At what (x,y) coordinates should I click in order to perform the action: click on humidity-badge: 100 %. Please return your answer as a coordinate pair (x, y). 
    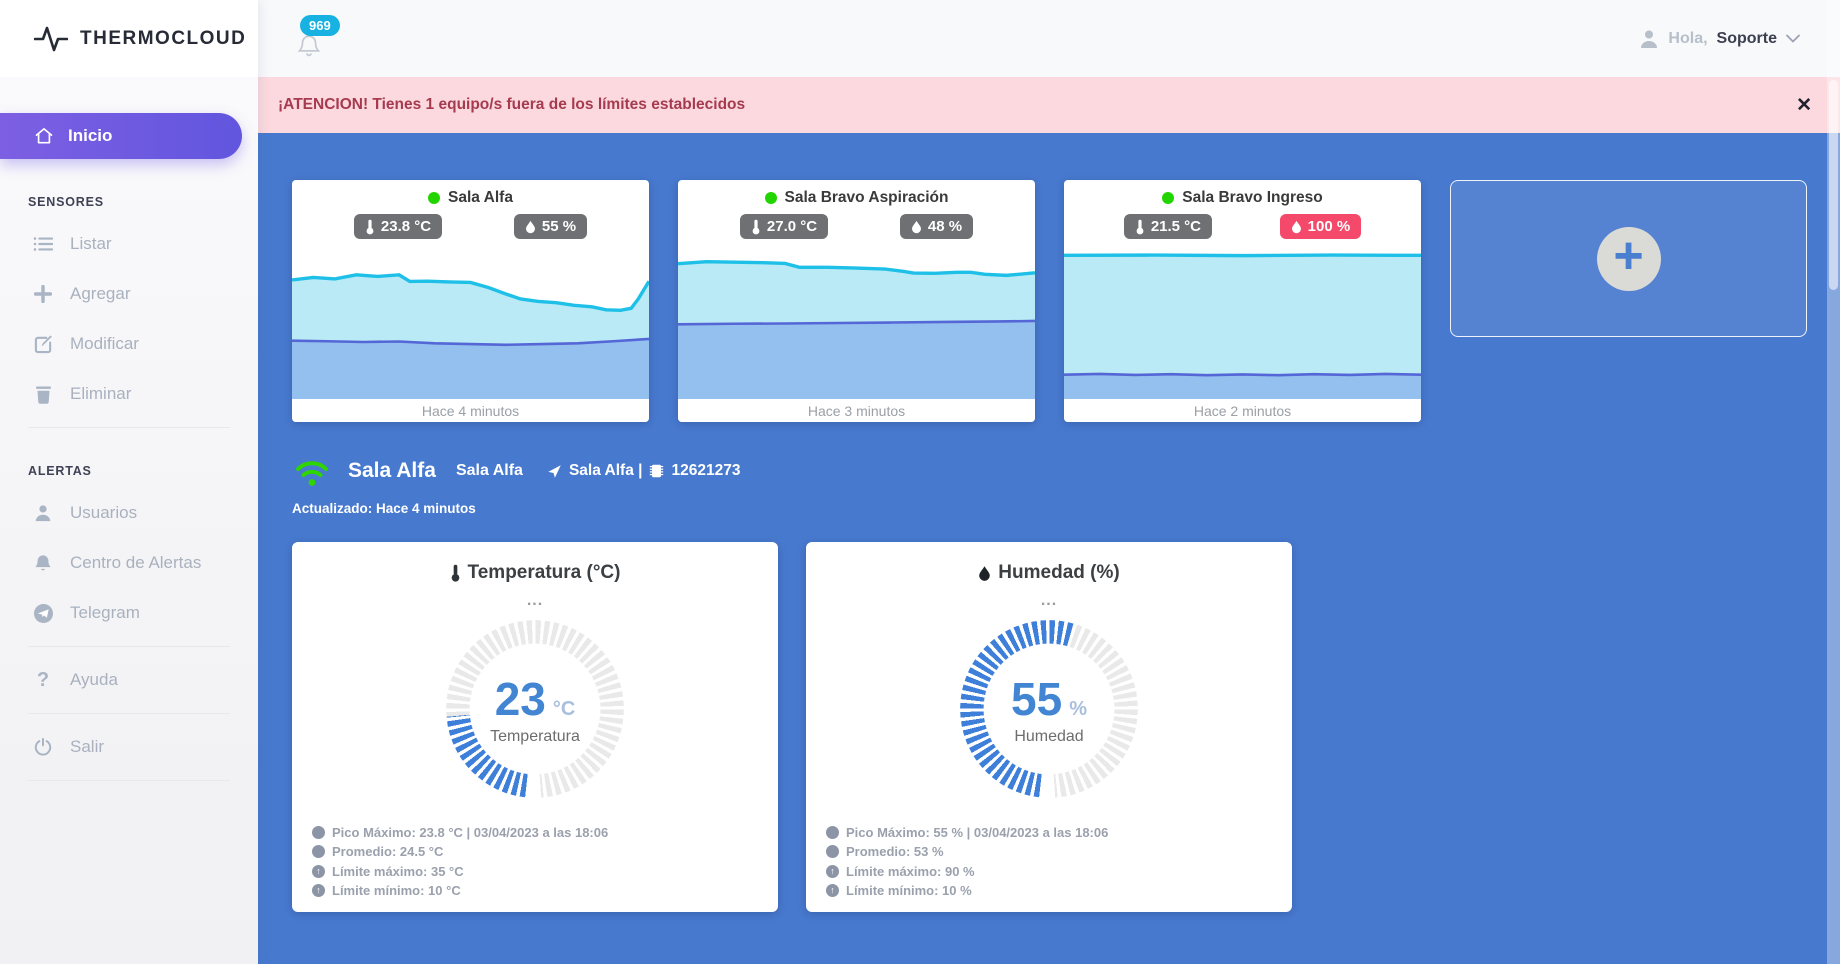
    Looking at the image, I should click on (1320, 226).